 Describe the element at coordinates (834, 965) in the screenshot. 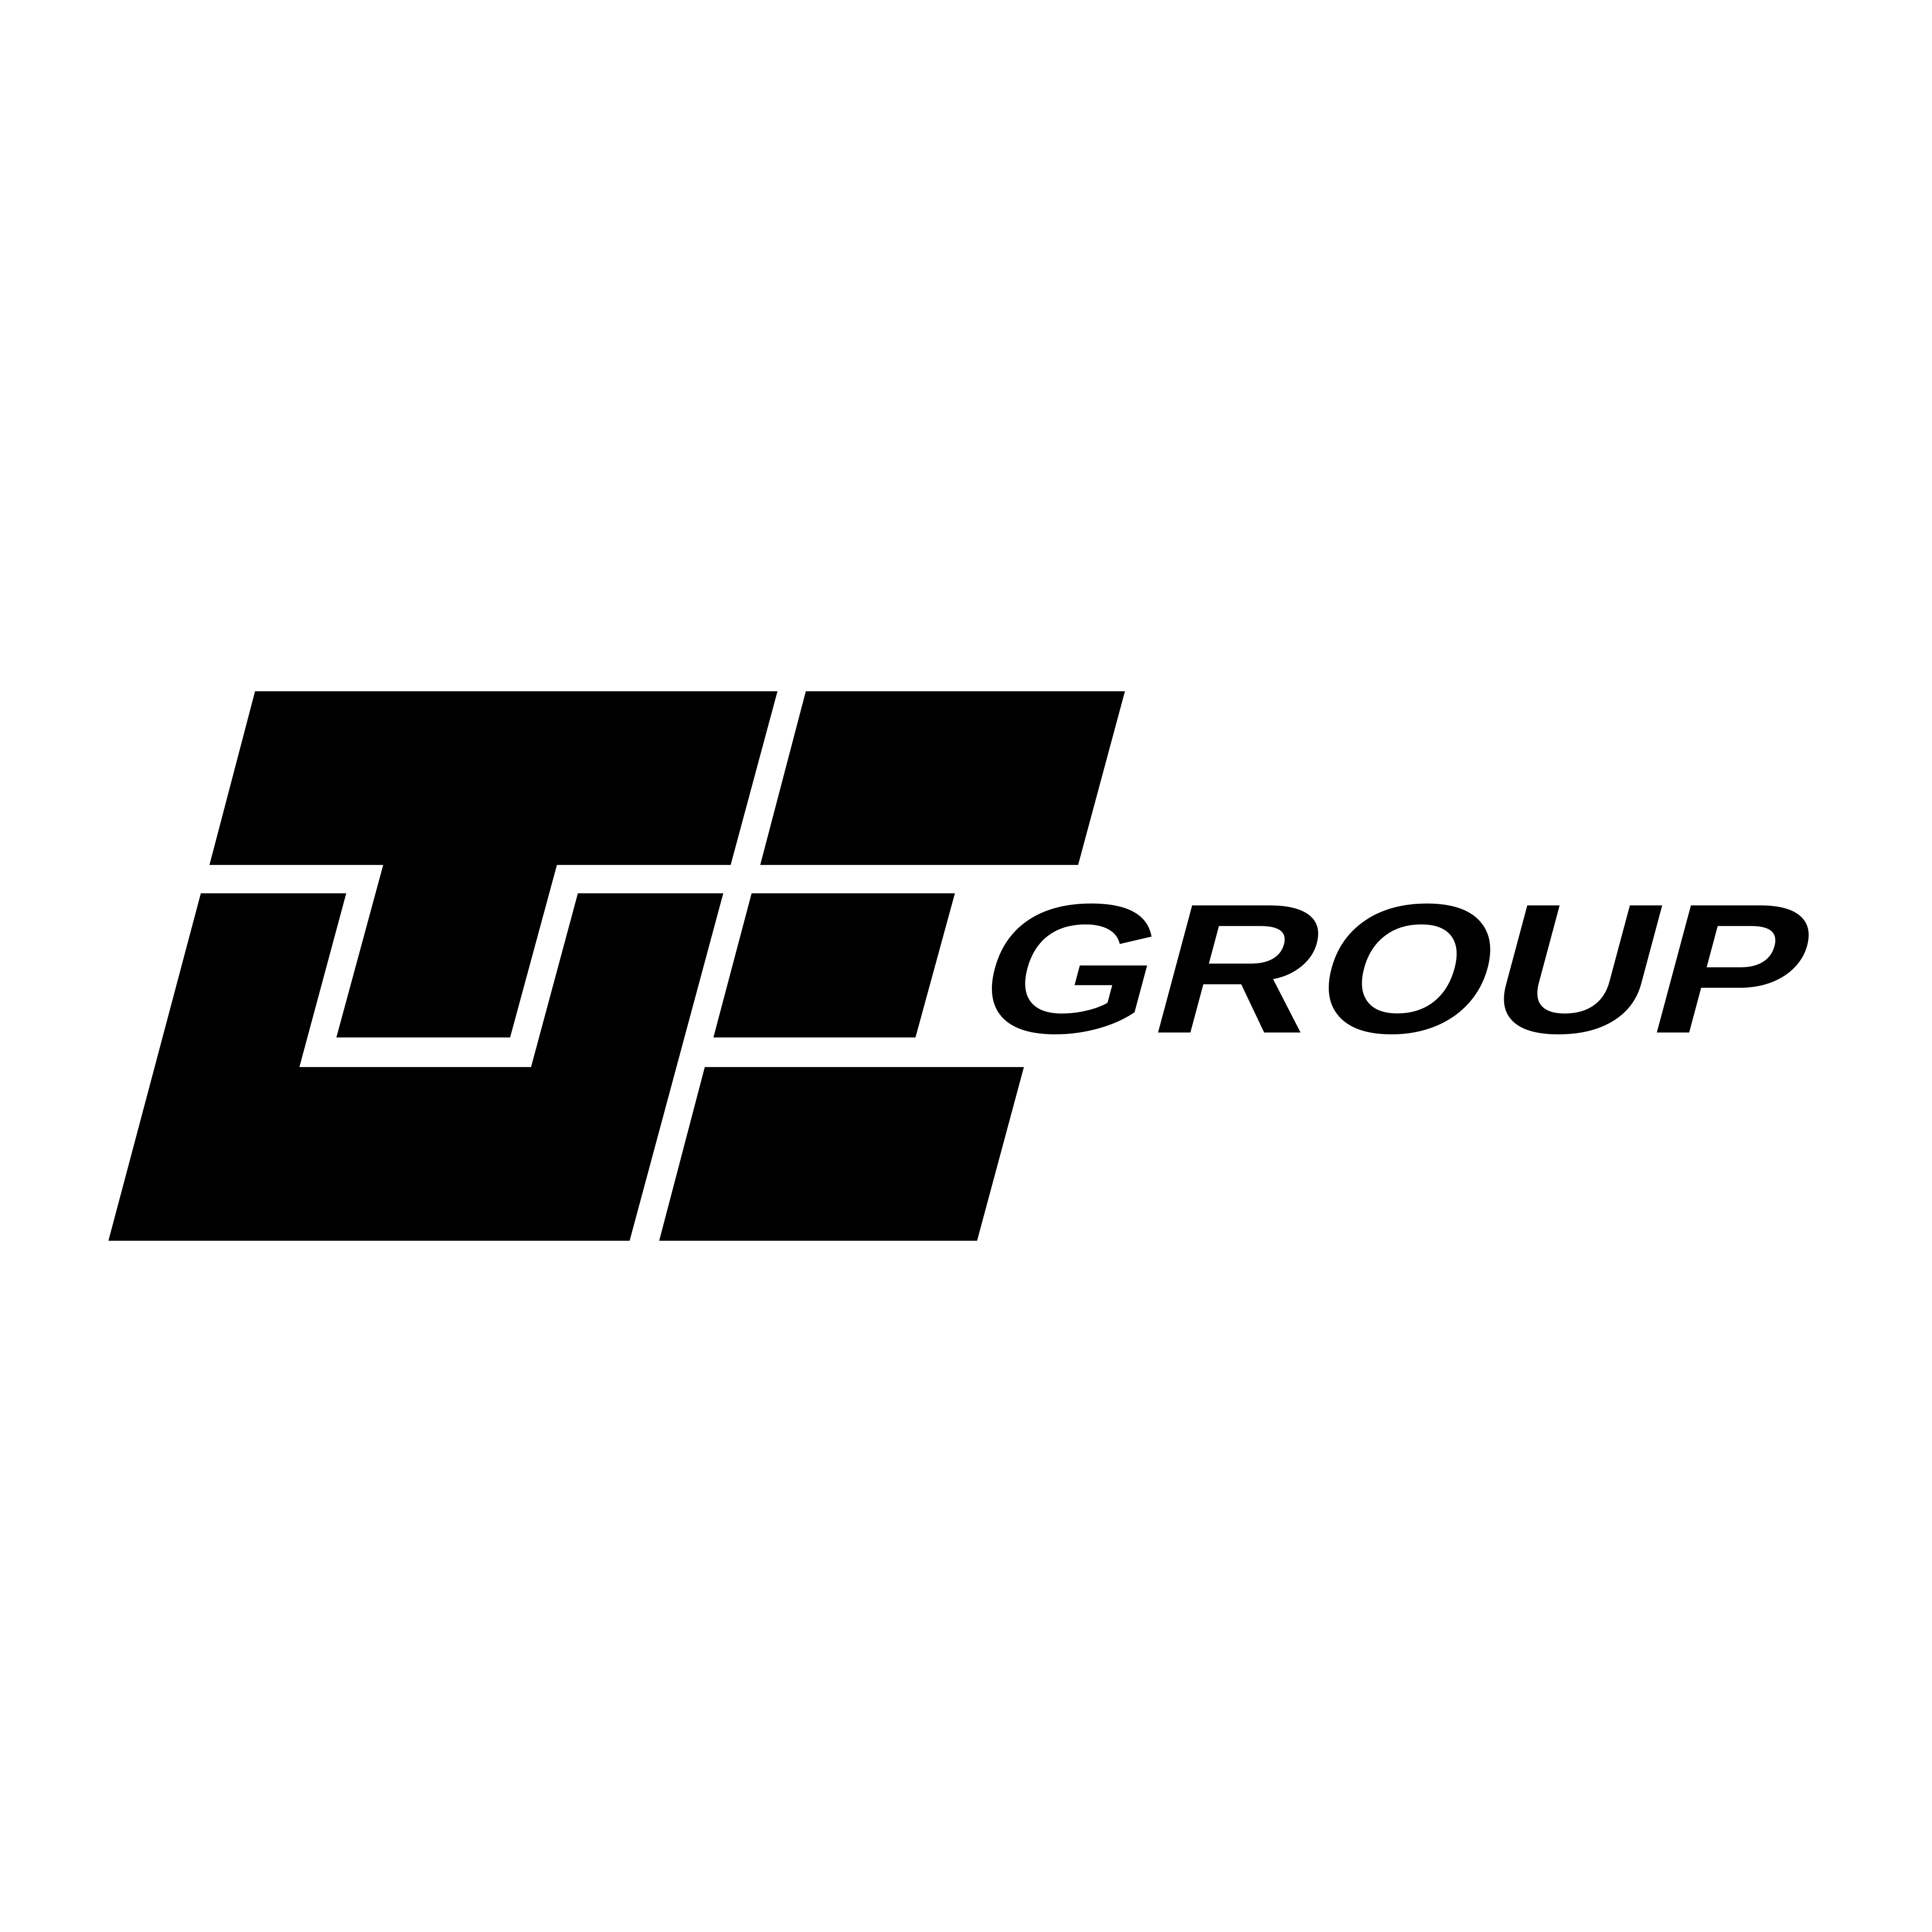

I see `emblem-middle-bar` at that location.